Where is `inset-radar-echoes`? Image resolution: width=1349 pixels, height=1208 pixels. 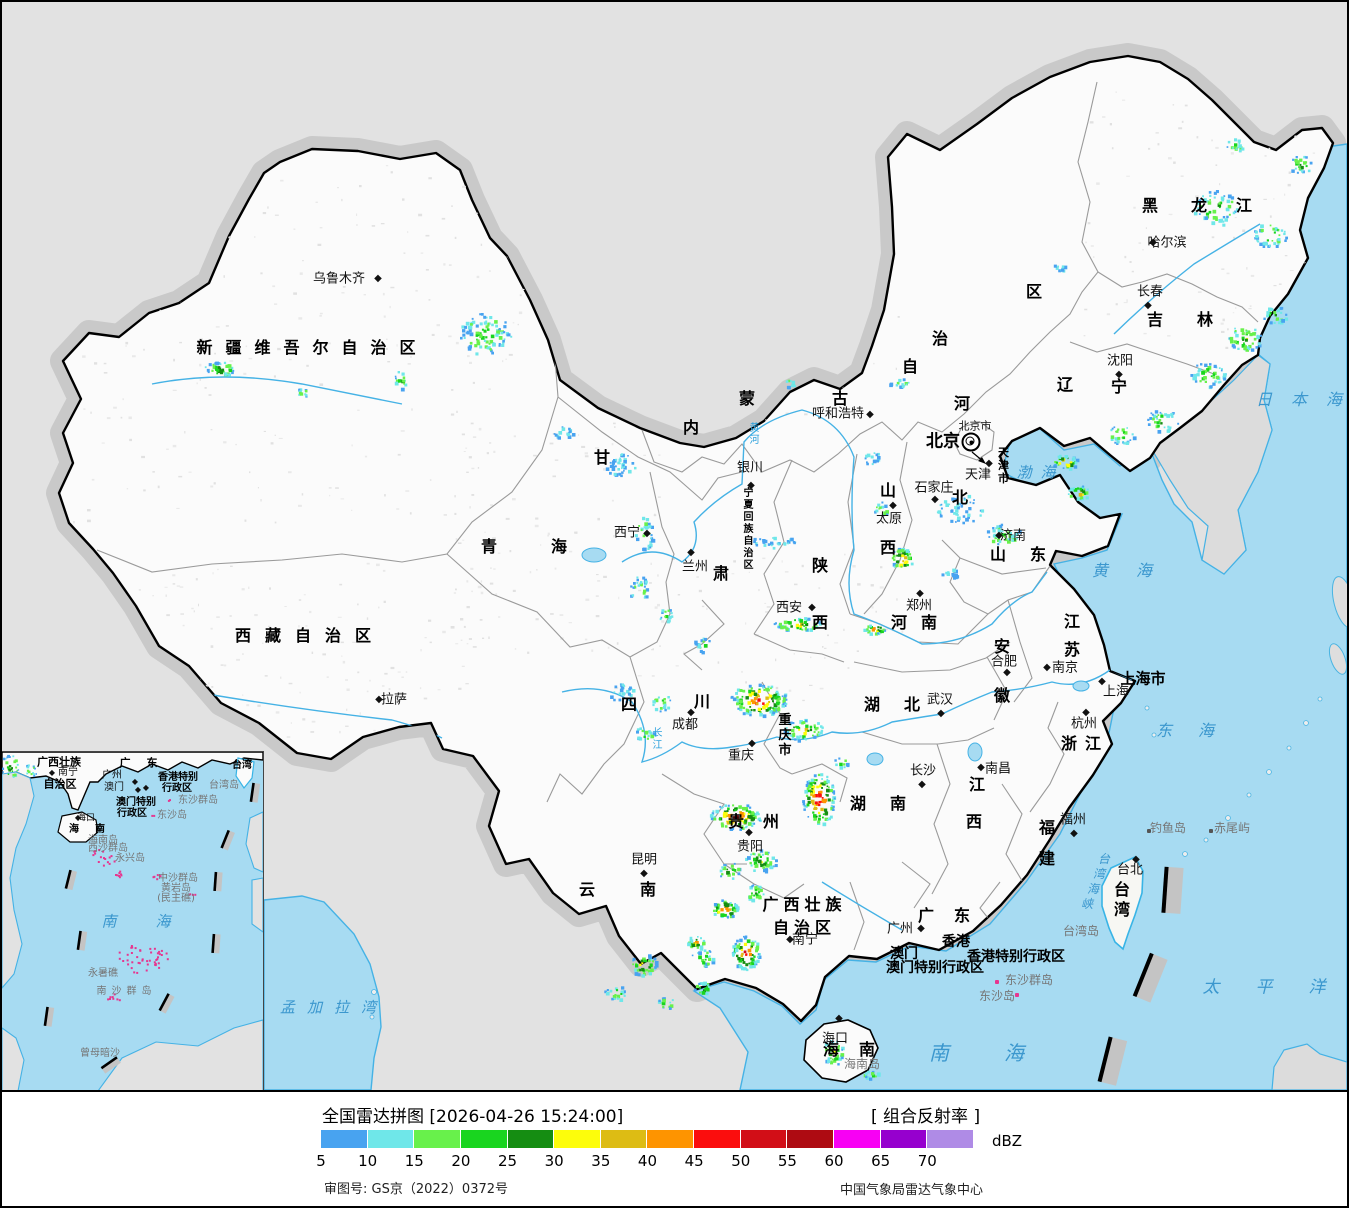 inset-radar-echoes is located at coordinates (19, 766).